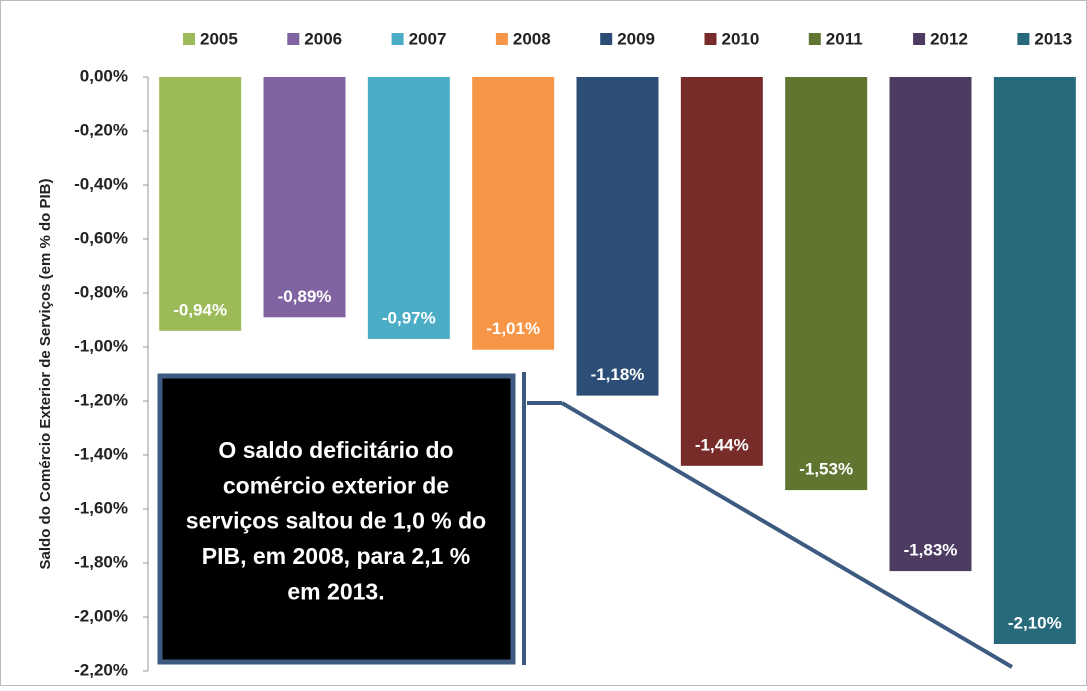 The image size is (1087, 691). Describe the element at coordinates (636, 38) in the screenshot. I see `legend-label: 2009` at that location.